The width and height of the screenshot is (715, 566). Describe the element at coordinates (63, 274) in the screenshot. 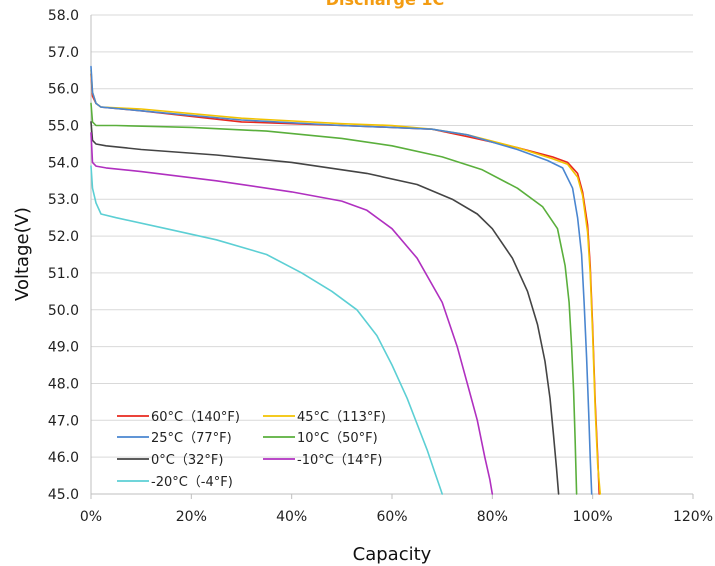

I see `y-tick-label: 51.0` at that location.